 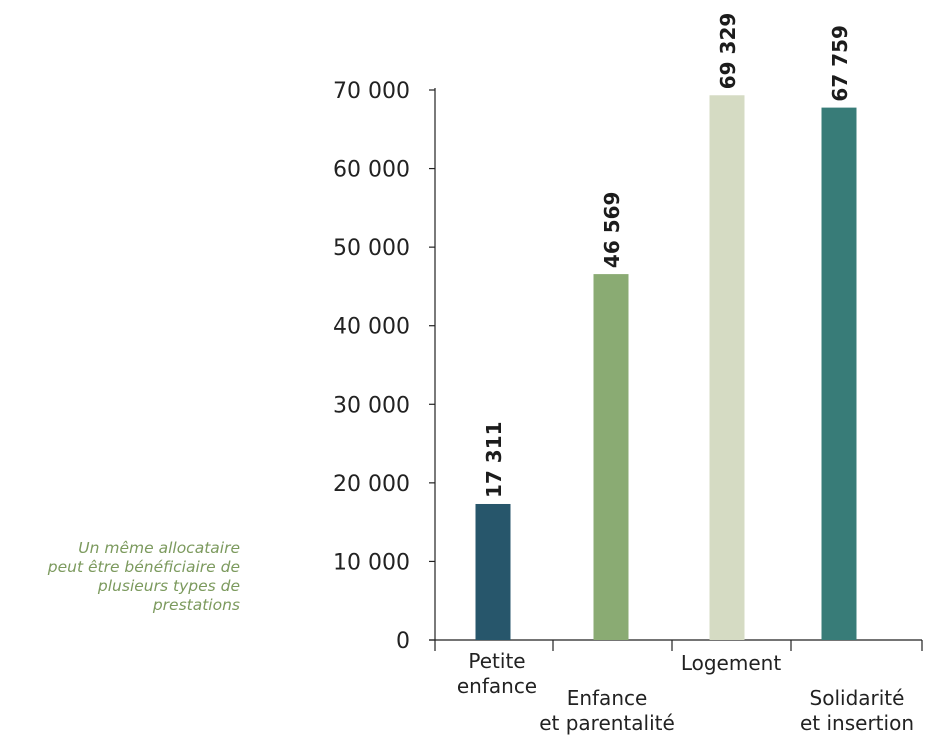 I want to click on footnote-line-3: plusieurs types de, so click(x=168, y=586).